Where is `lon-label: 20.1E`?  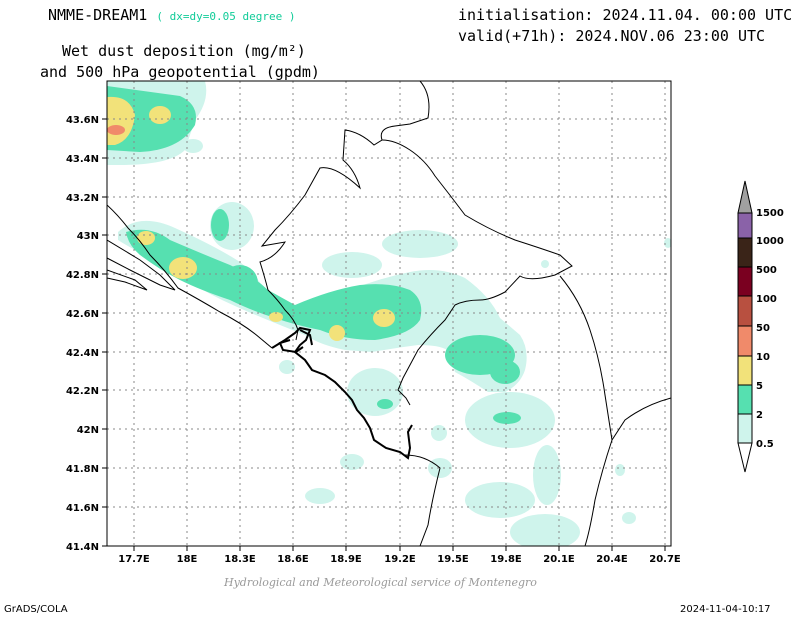
lon-label: 20.1E is located at coordinates (559, 559).